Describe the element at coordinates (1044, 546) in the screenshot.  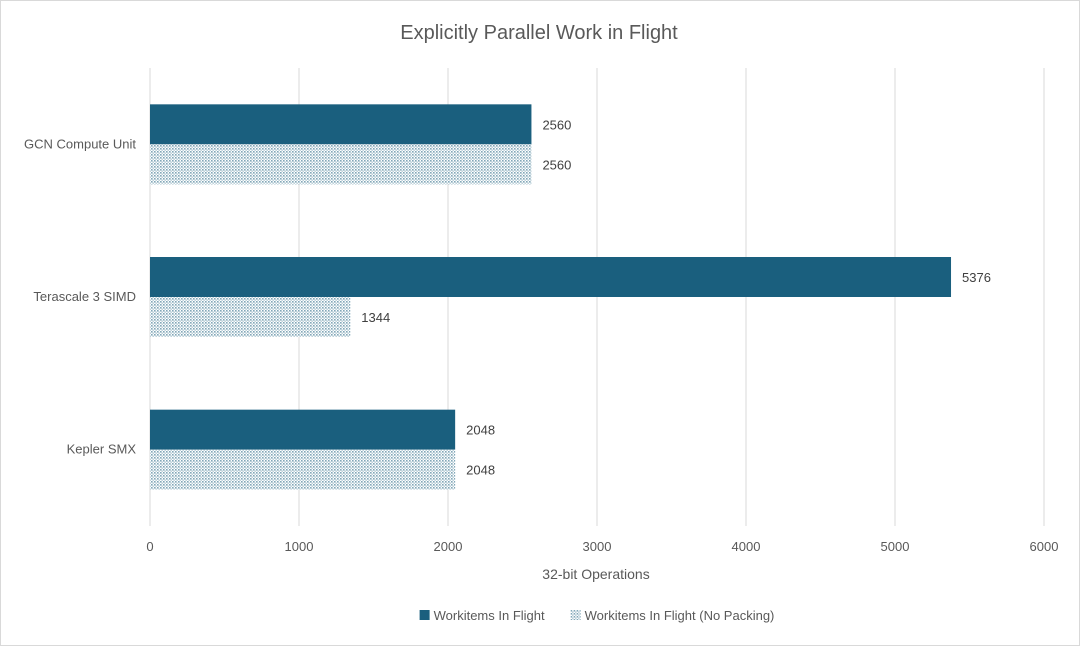
I see `x-tick-label: 6000` at that location.